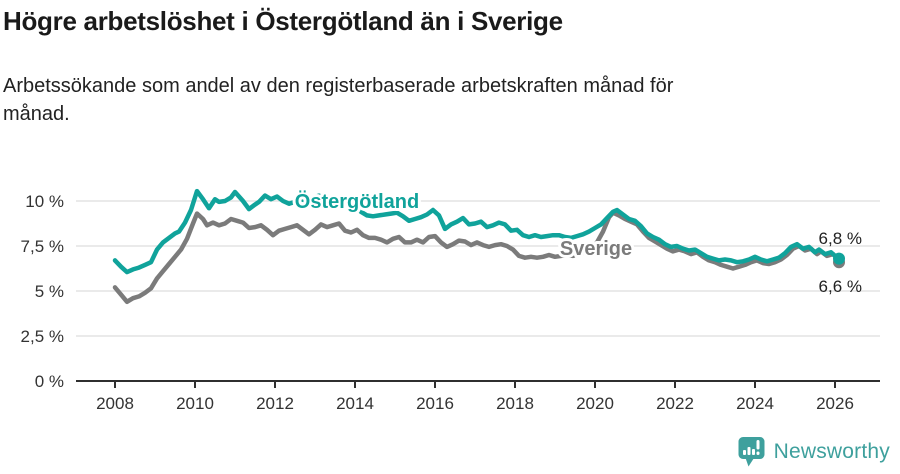  I want to click on series-label-sverige: Sverige, so click(596, 249).